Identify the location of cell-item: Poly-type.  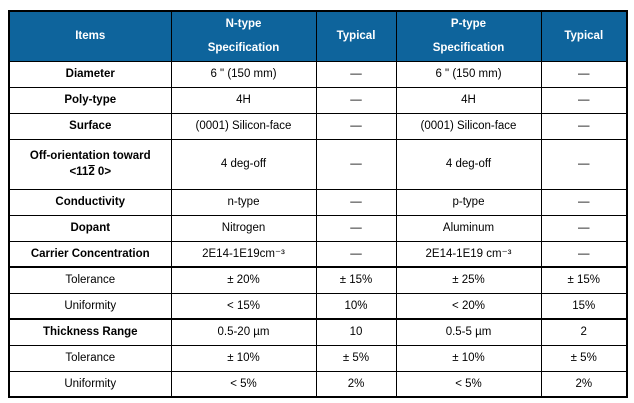
(90, 100).